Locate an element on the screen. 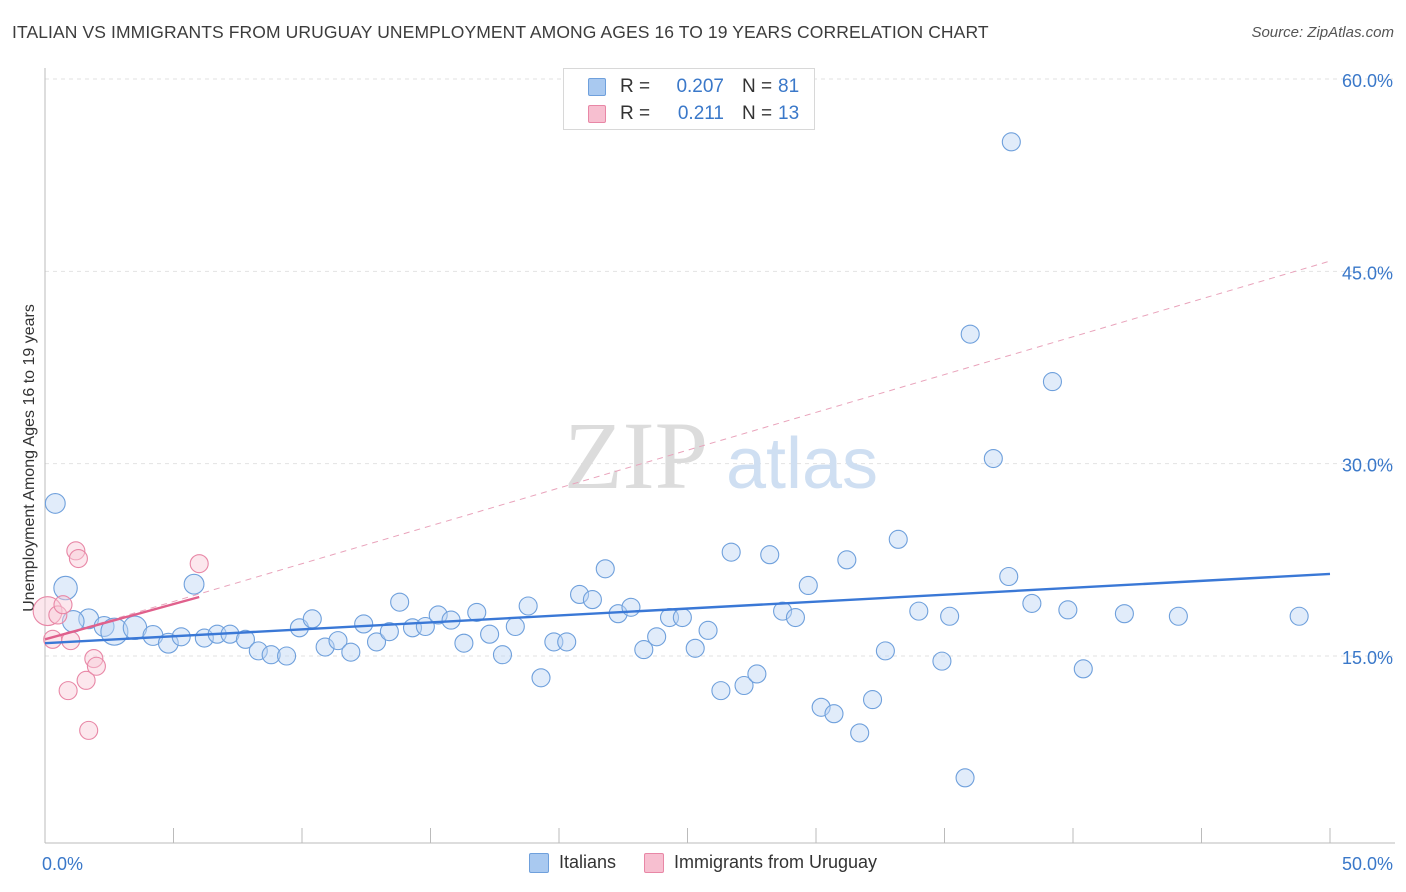  legend-box: R = 0.207 N = 81 R = 0.211 N = 13 is located at coordinates (689, 99).